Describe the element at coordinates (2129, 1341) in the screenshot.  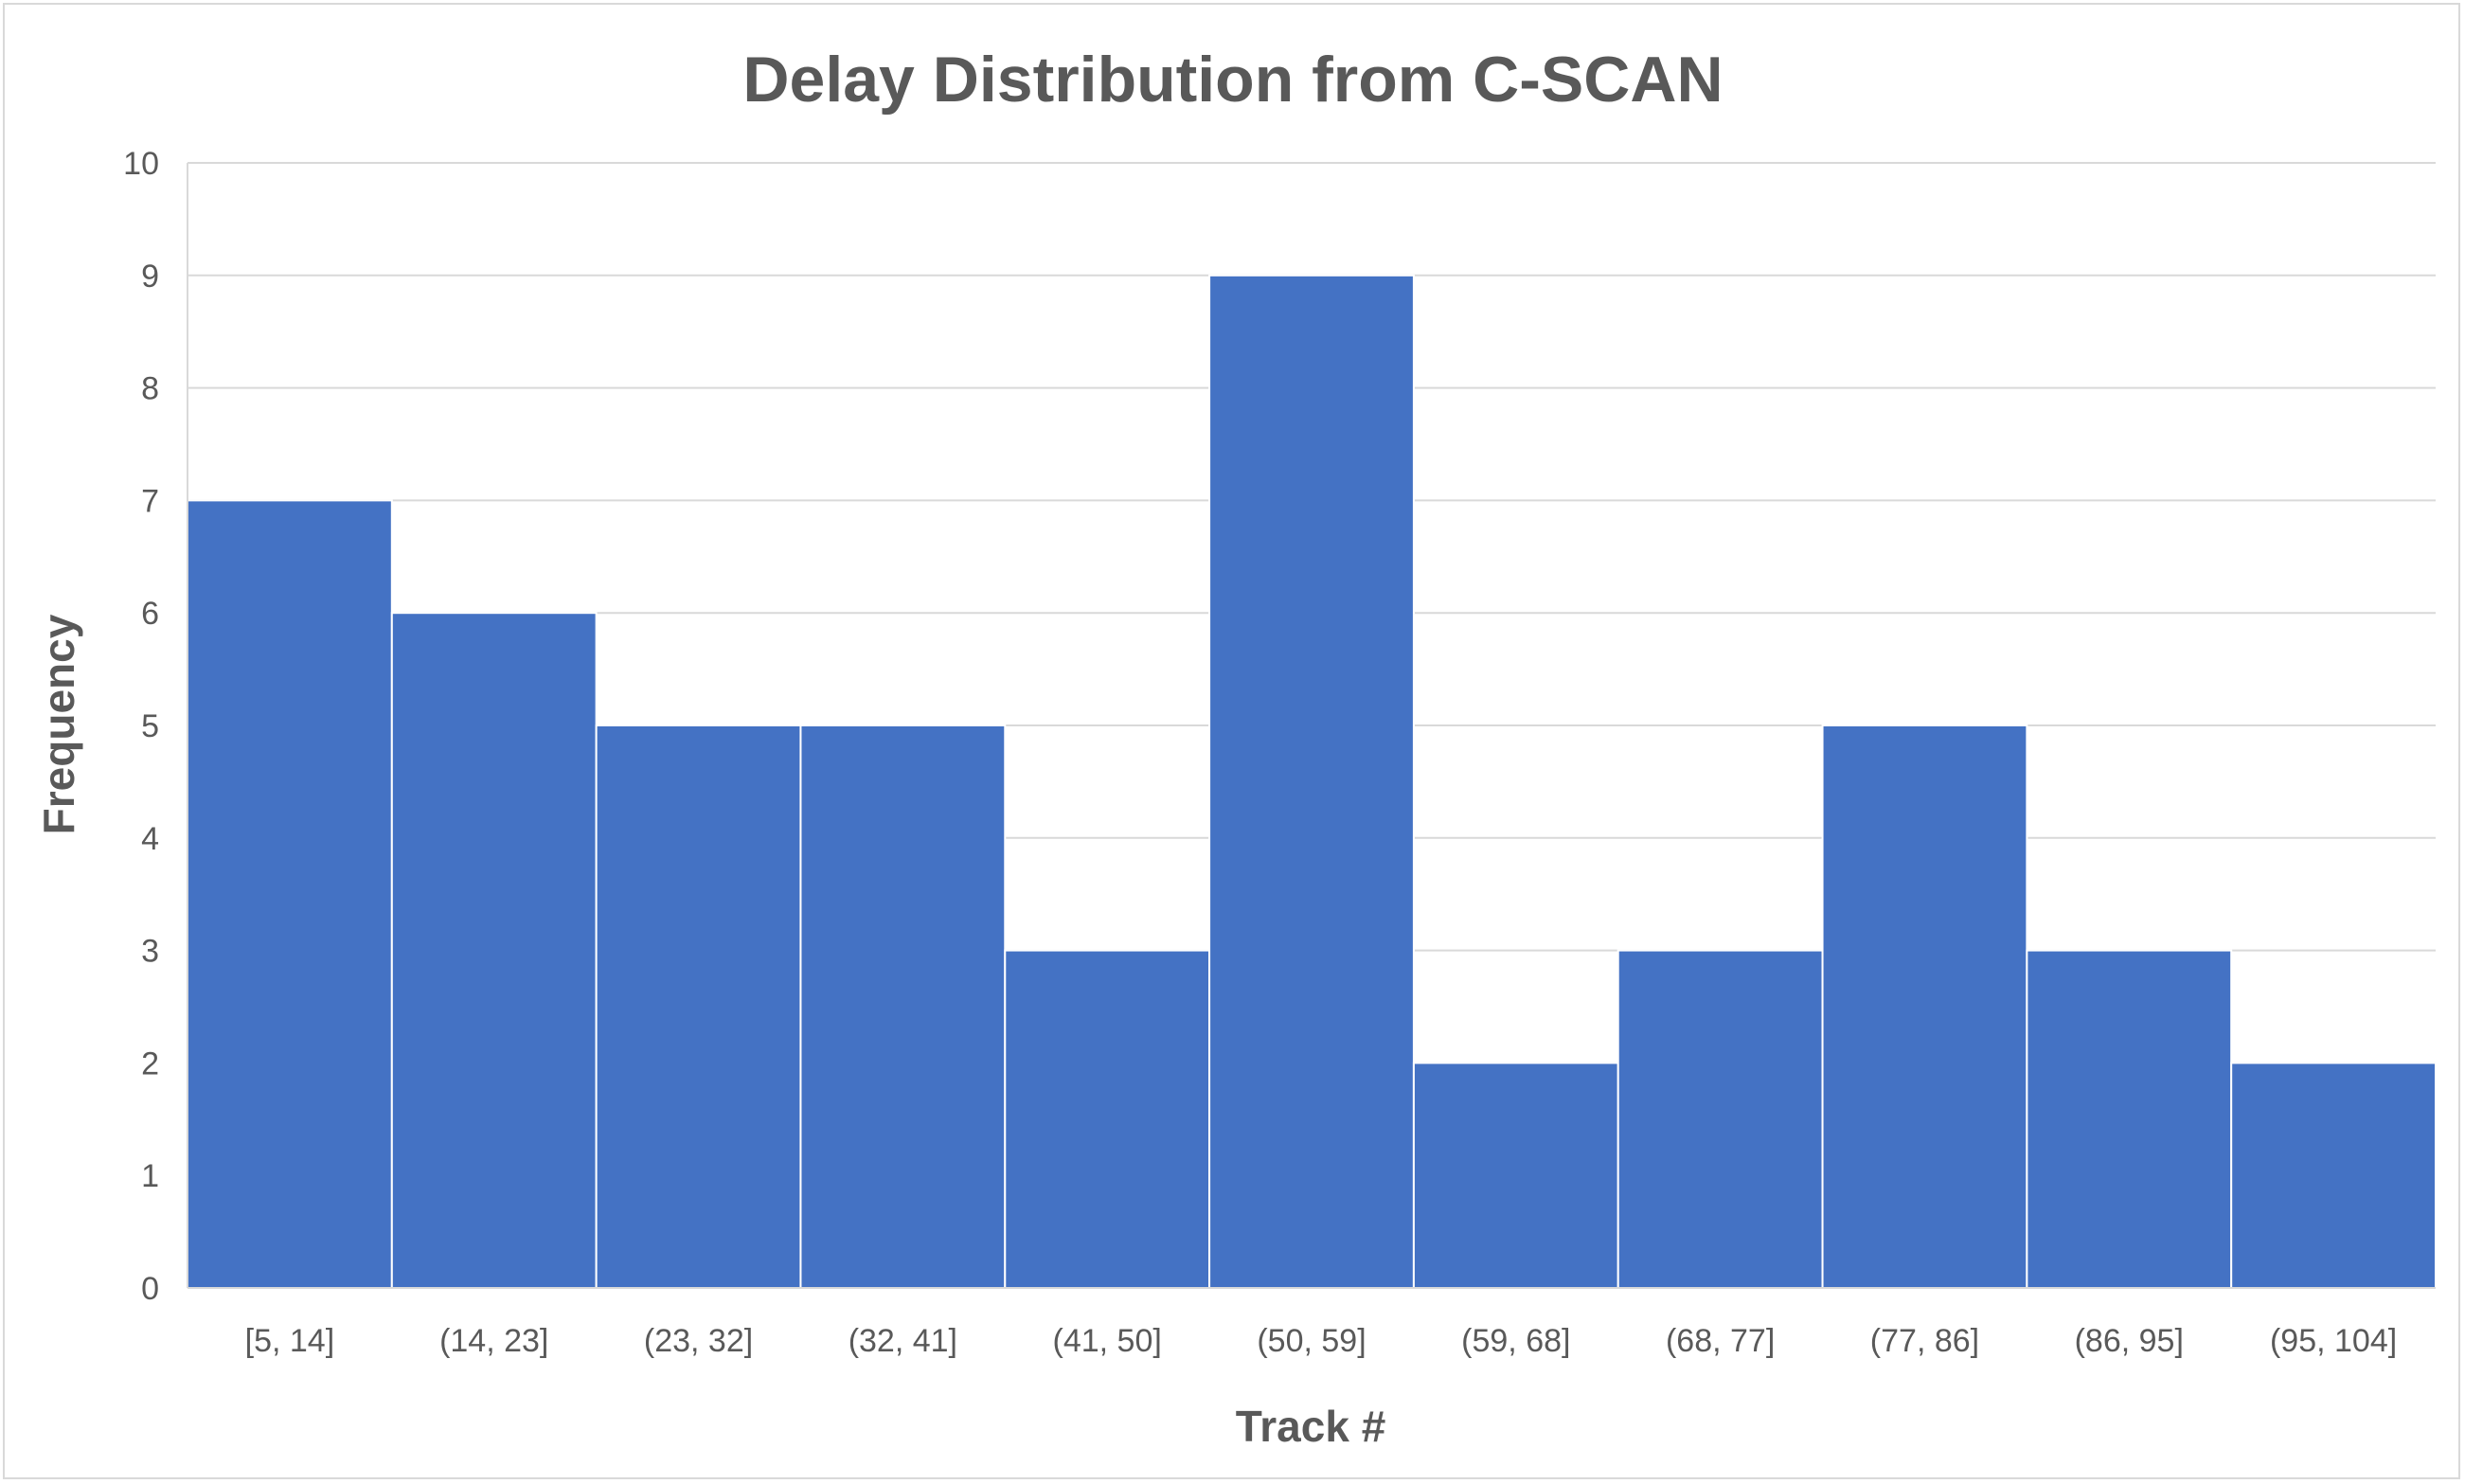
I see `x-tick-label: (86, 95]` at that location.